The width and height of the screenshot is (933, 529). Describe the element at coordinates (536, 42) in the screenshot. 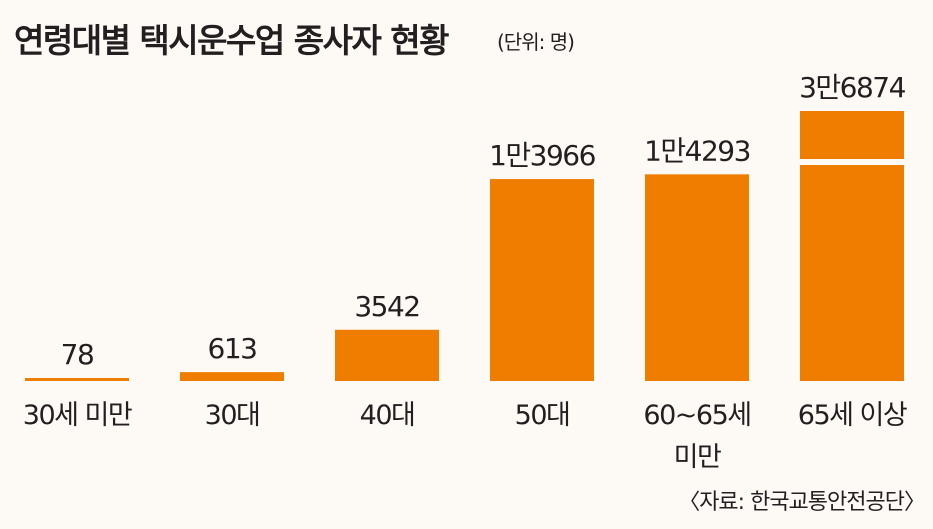

I see `unit-label: (단위: 명)` at that location.